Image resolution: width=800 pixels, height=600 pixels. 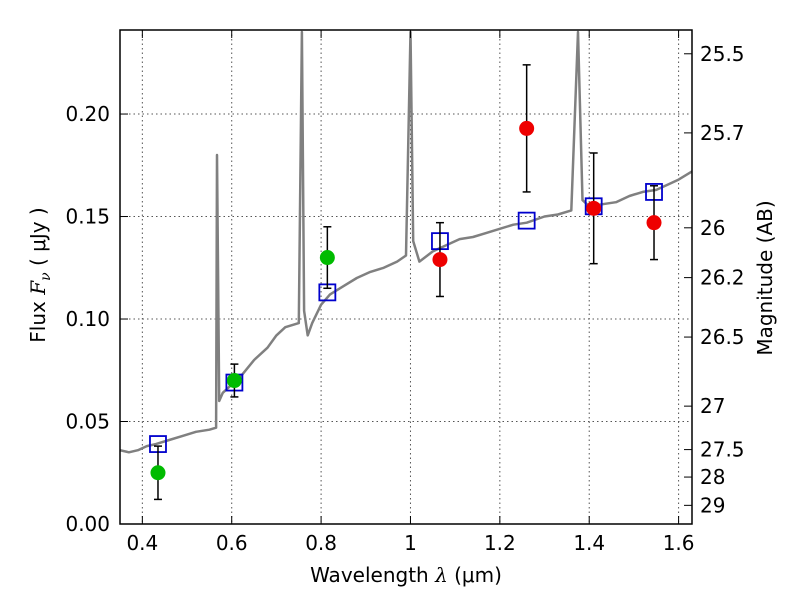 What do you see at coordinates (712, 477) in the screenshot?
I see `y2-tick-label: 28` at bounding box center [712, 477].